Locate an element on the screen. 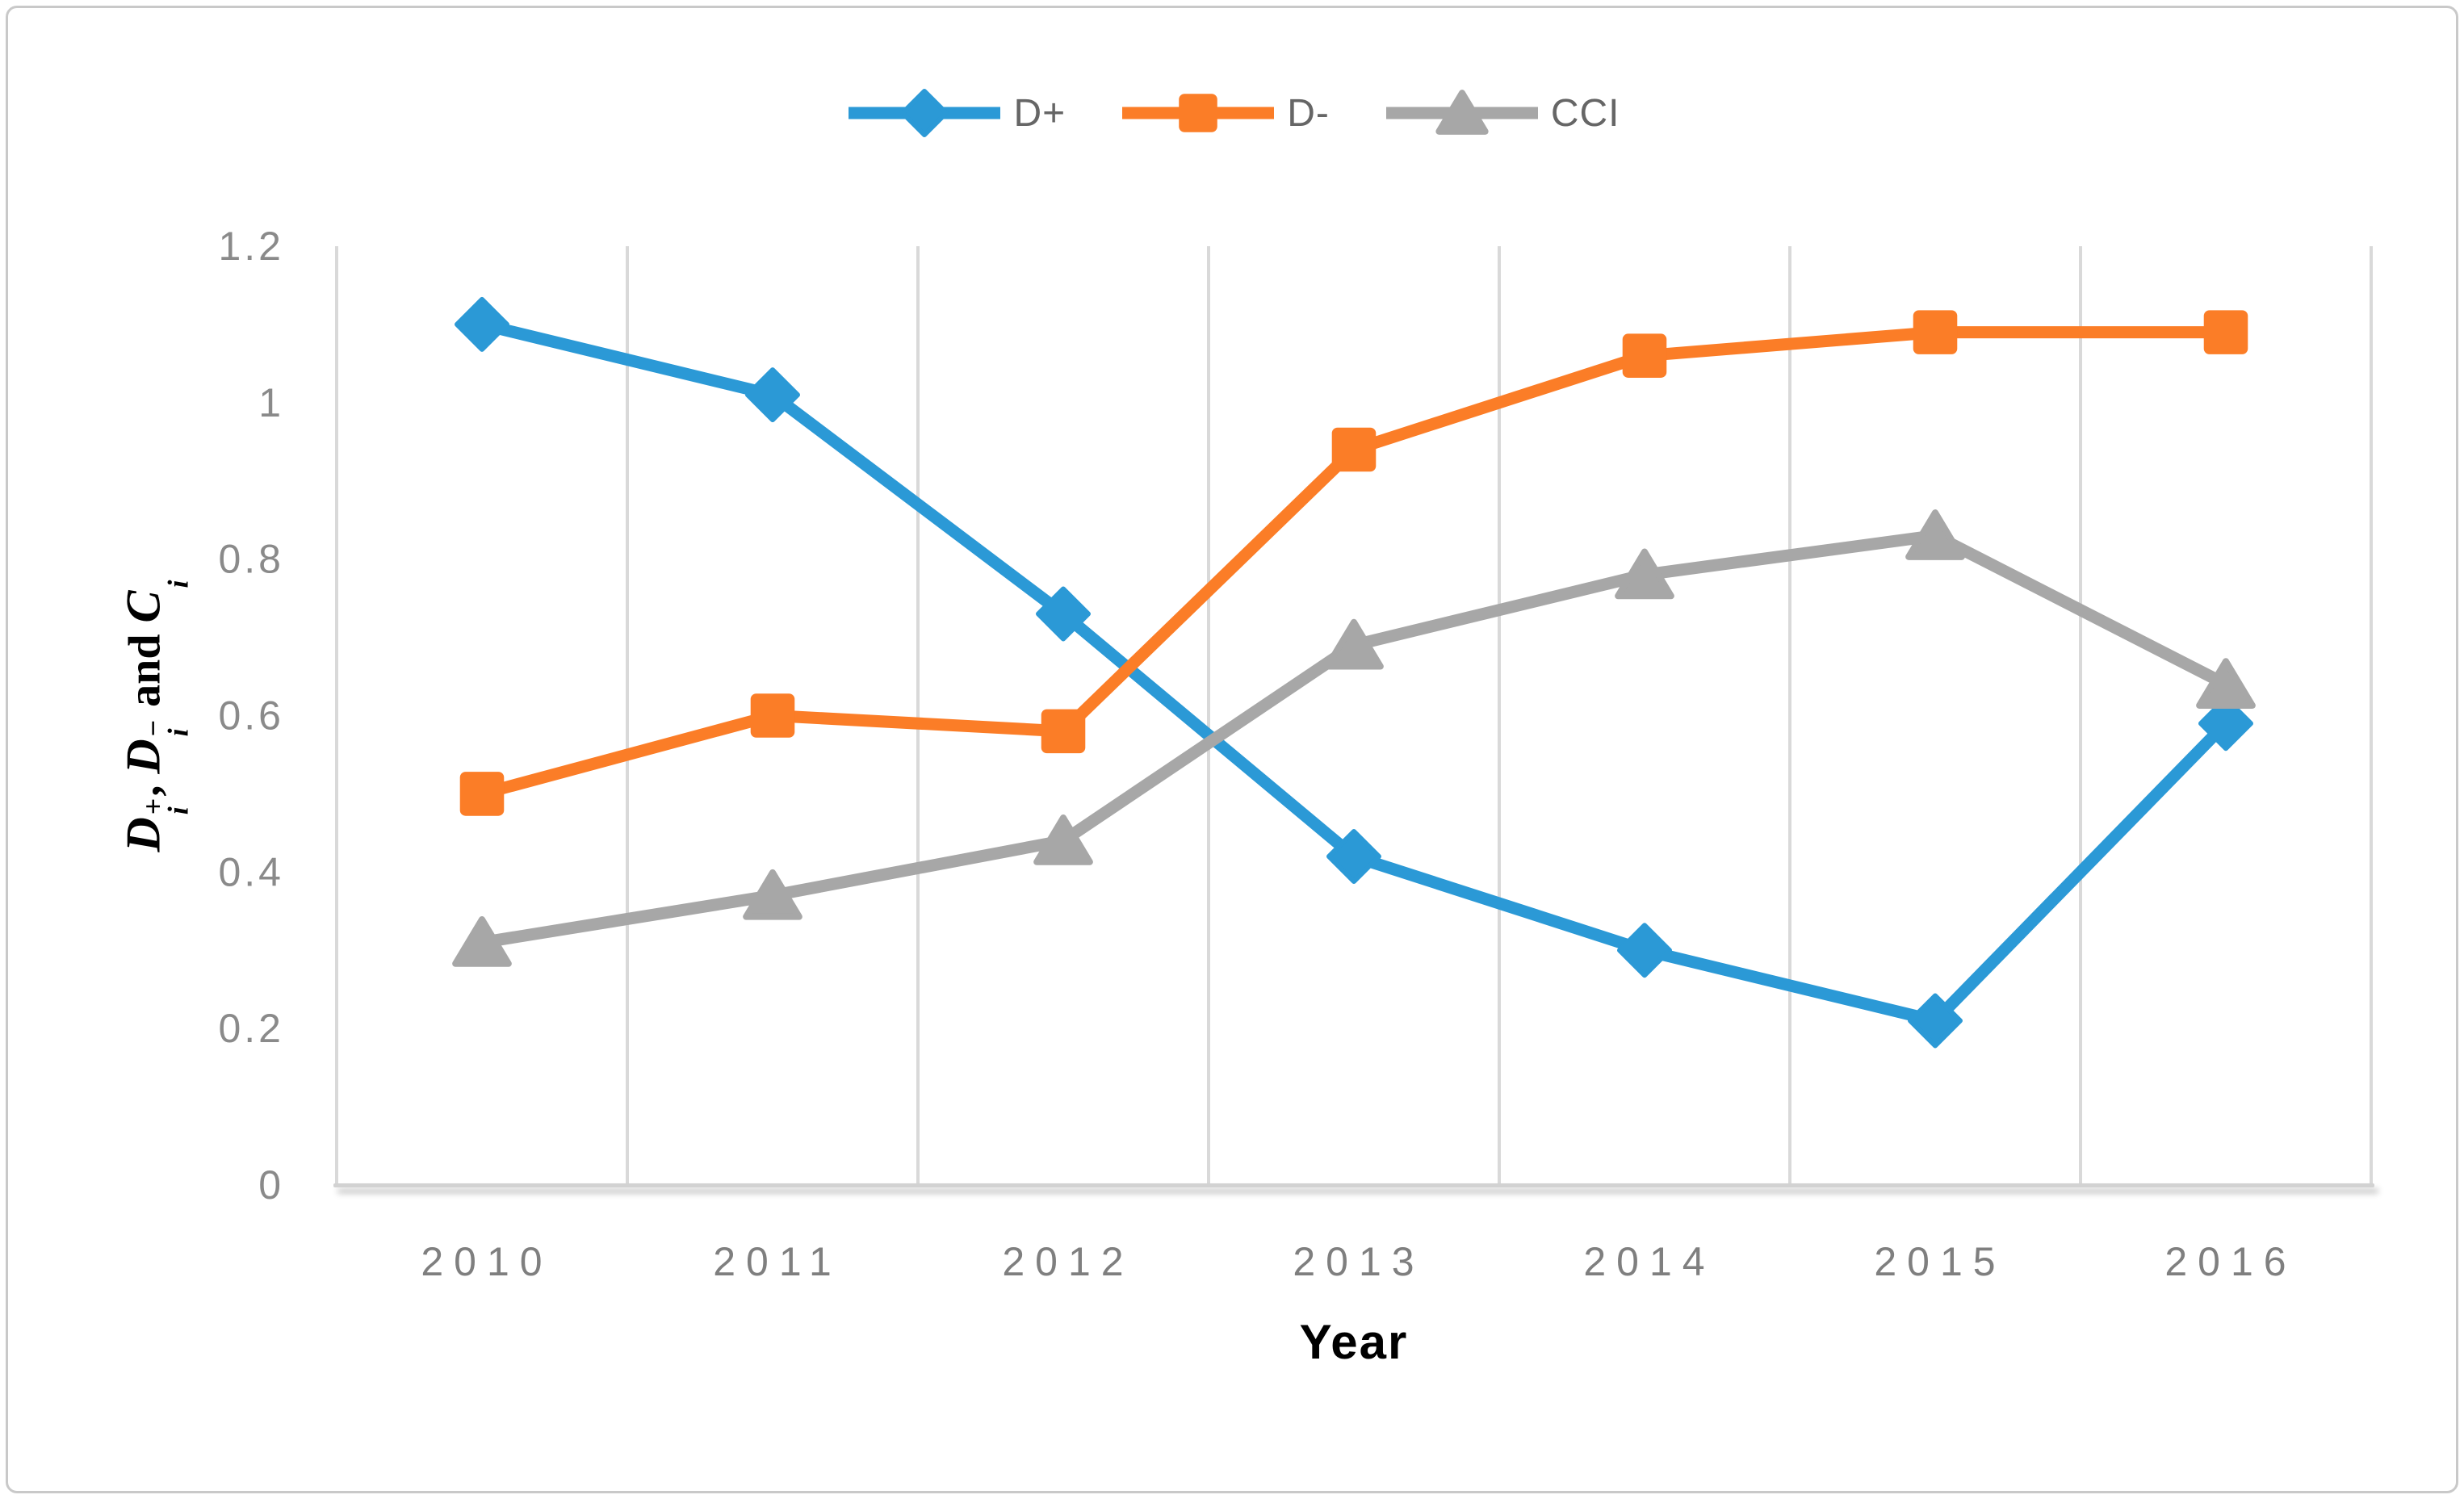 Image resolution: width=2464 pixels, height=1499 pixels. legend: D+ D- CCI is located at coordinates (1232, 113).